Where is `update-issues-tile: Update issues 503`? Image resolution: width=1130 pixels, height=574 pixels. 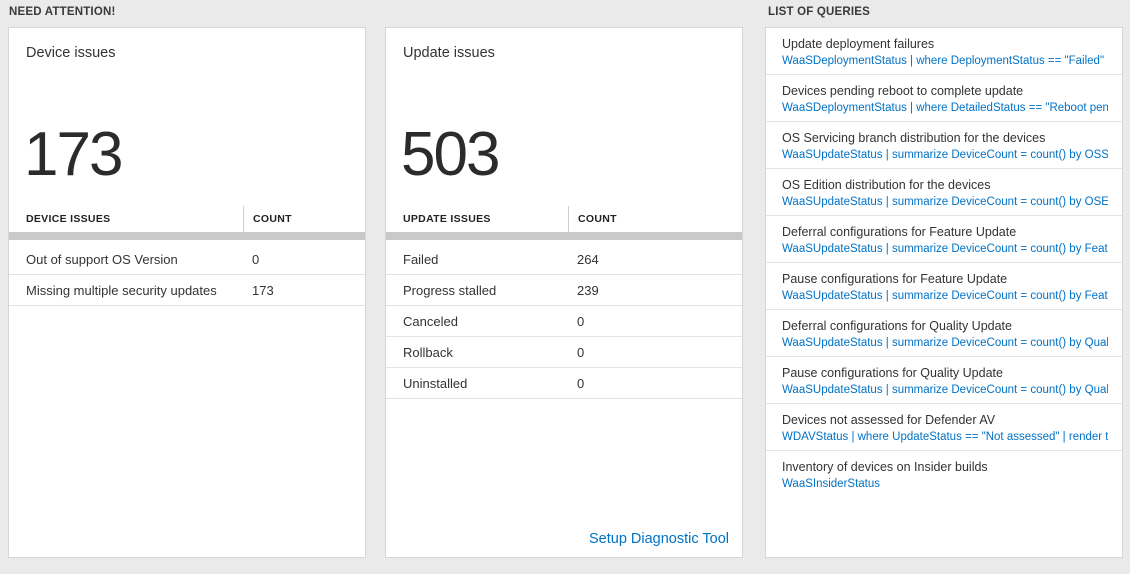
update-issues-tile: Update issues 503 is located at coordinates (564, 117).